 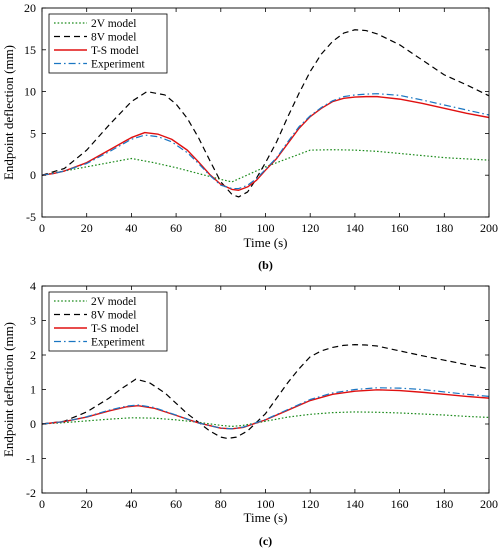 I want to click on y-tick-label: 5, so click(x=33, y=133).